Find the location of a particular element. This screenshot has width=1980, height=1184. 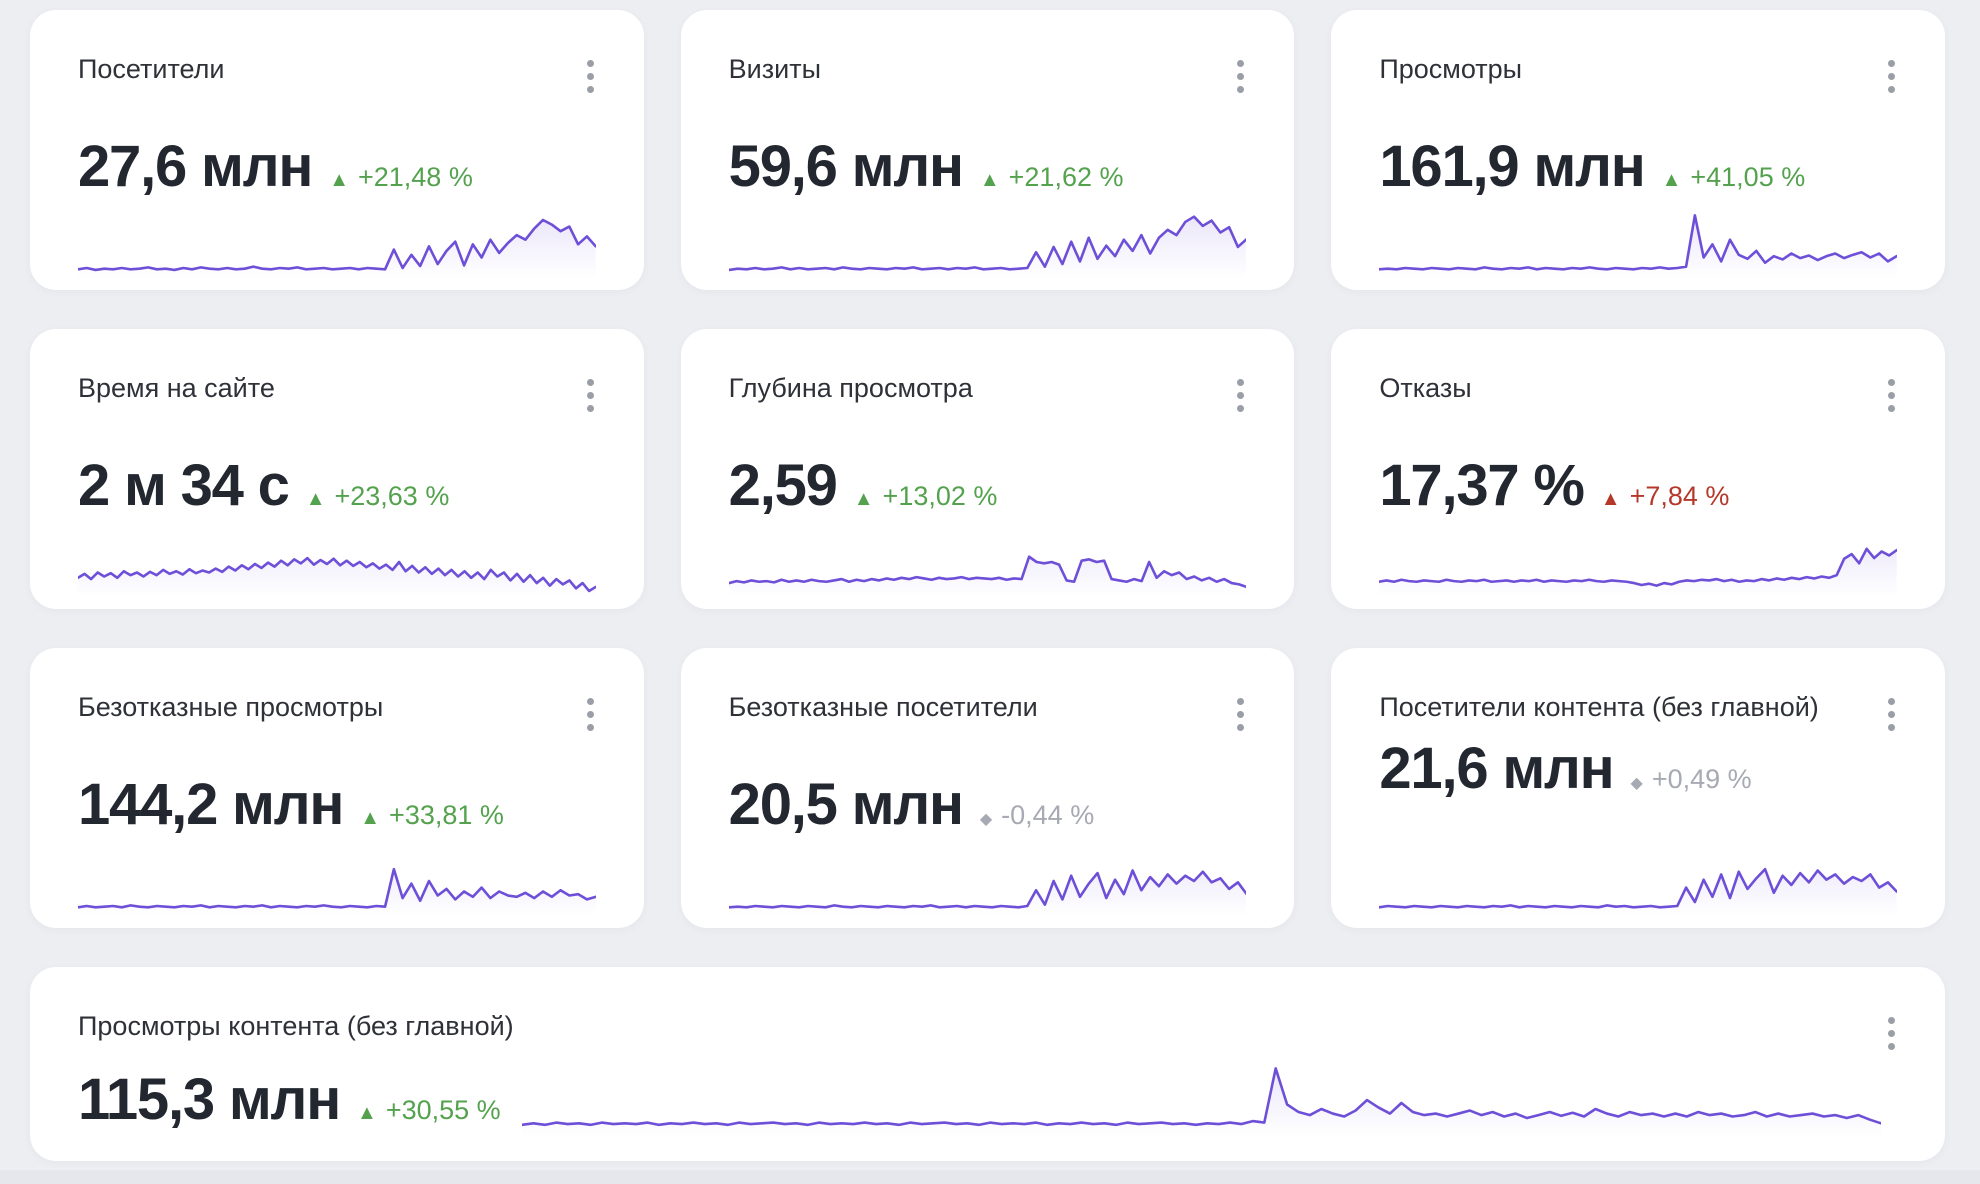

value-row: 2 м 34 с ▲ +23,63 % is located at coordinates (337, 485).